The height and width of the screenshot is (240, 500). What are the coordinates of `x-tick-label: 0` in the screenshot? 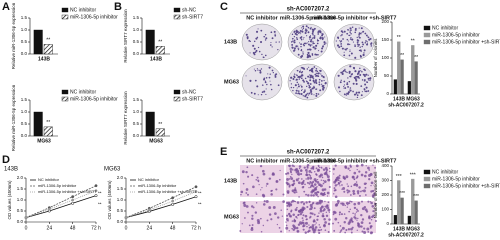 It's located at (26, 228).